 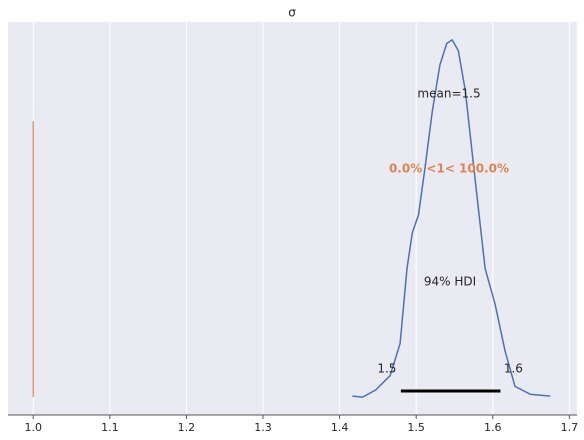 I want to click on x-tick-label: 1.5, so click(x=416, y=427).